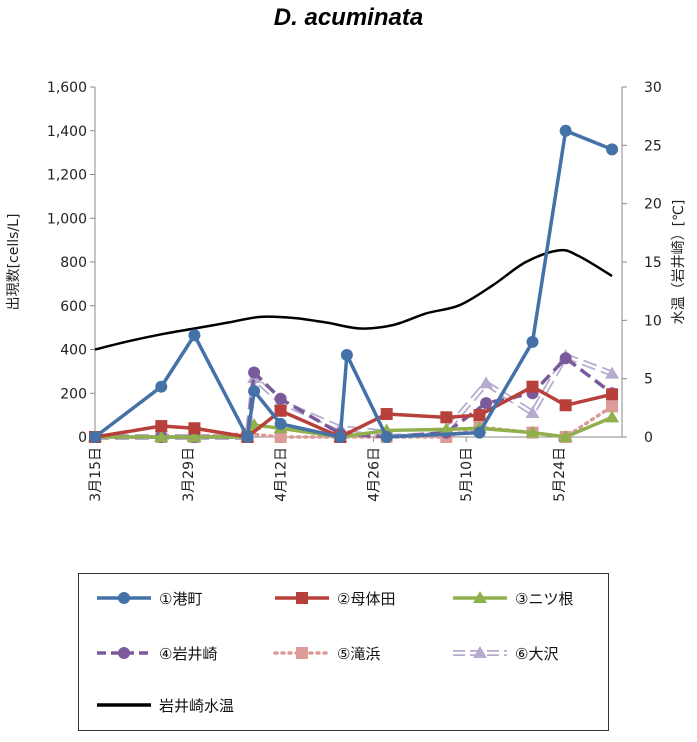 Image resolution: width=697 pixels, height=742 pixels. Describe the element at coordinates (679, 262) in the screenshot. I see `y-axis-title-right: 水温（岩井崎）[℃]` at that location.